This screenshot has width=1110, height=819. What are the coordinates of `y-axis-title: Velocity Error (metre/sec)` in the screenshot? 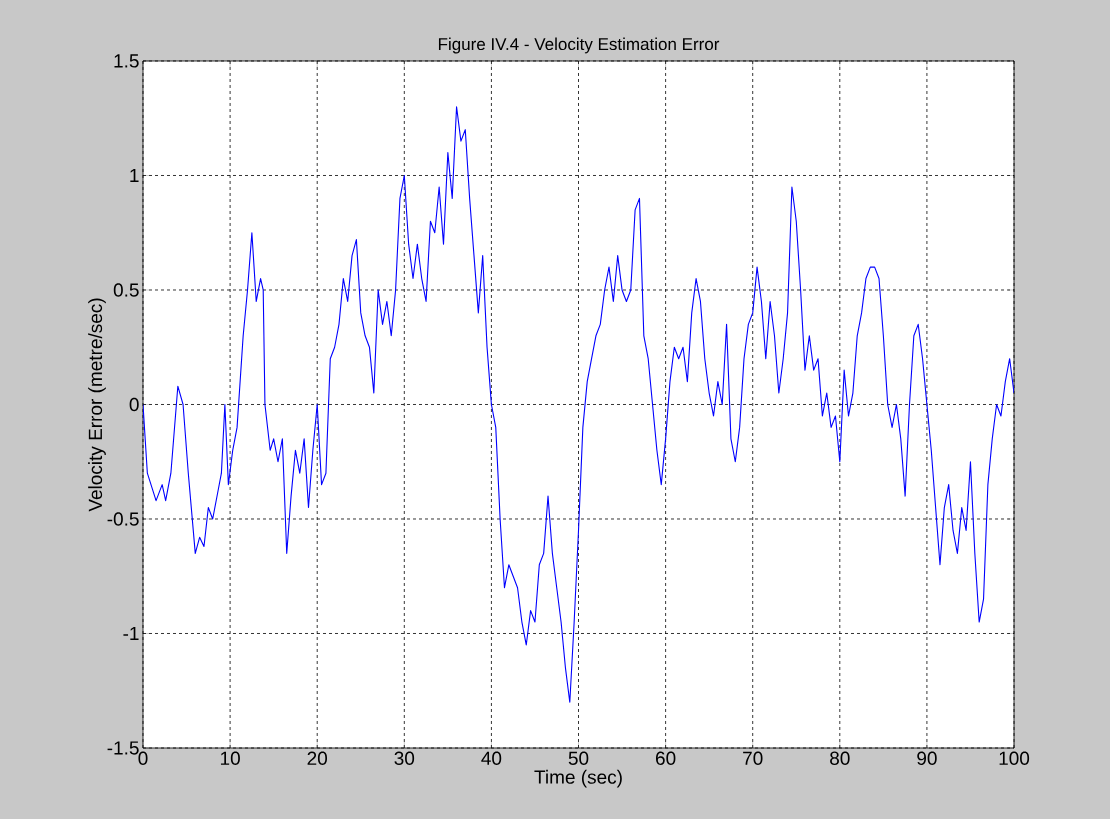 It's located at (97, 405).